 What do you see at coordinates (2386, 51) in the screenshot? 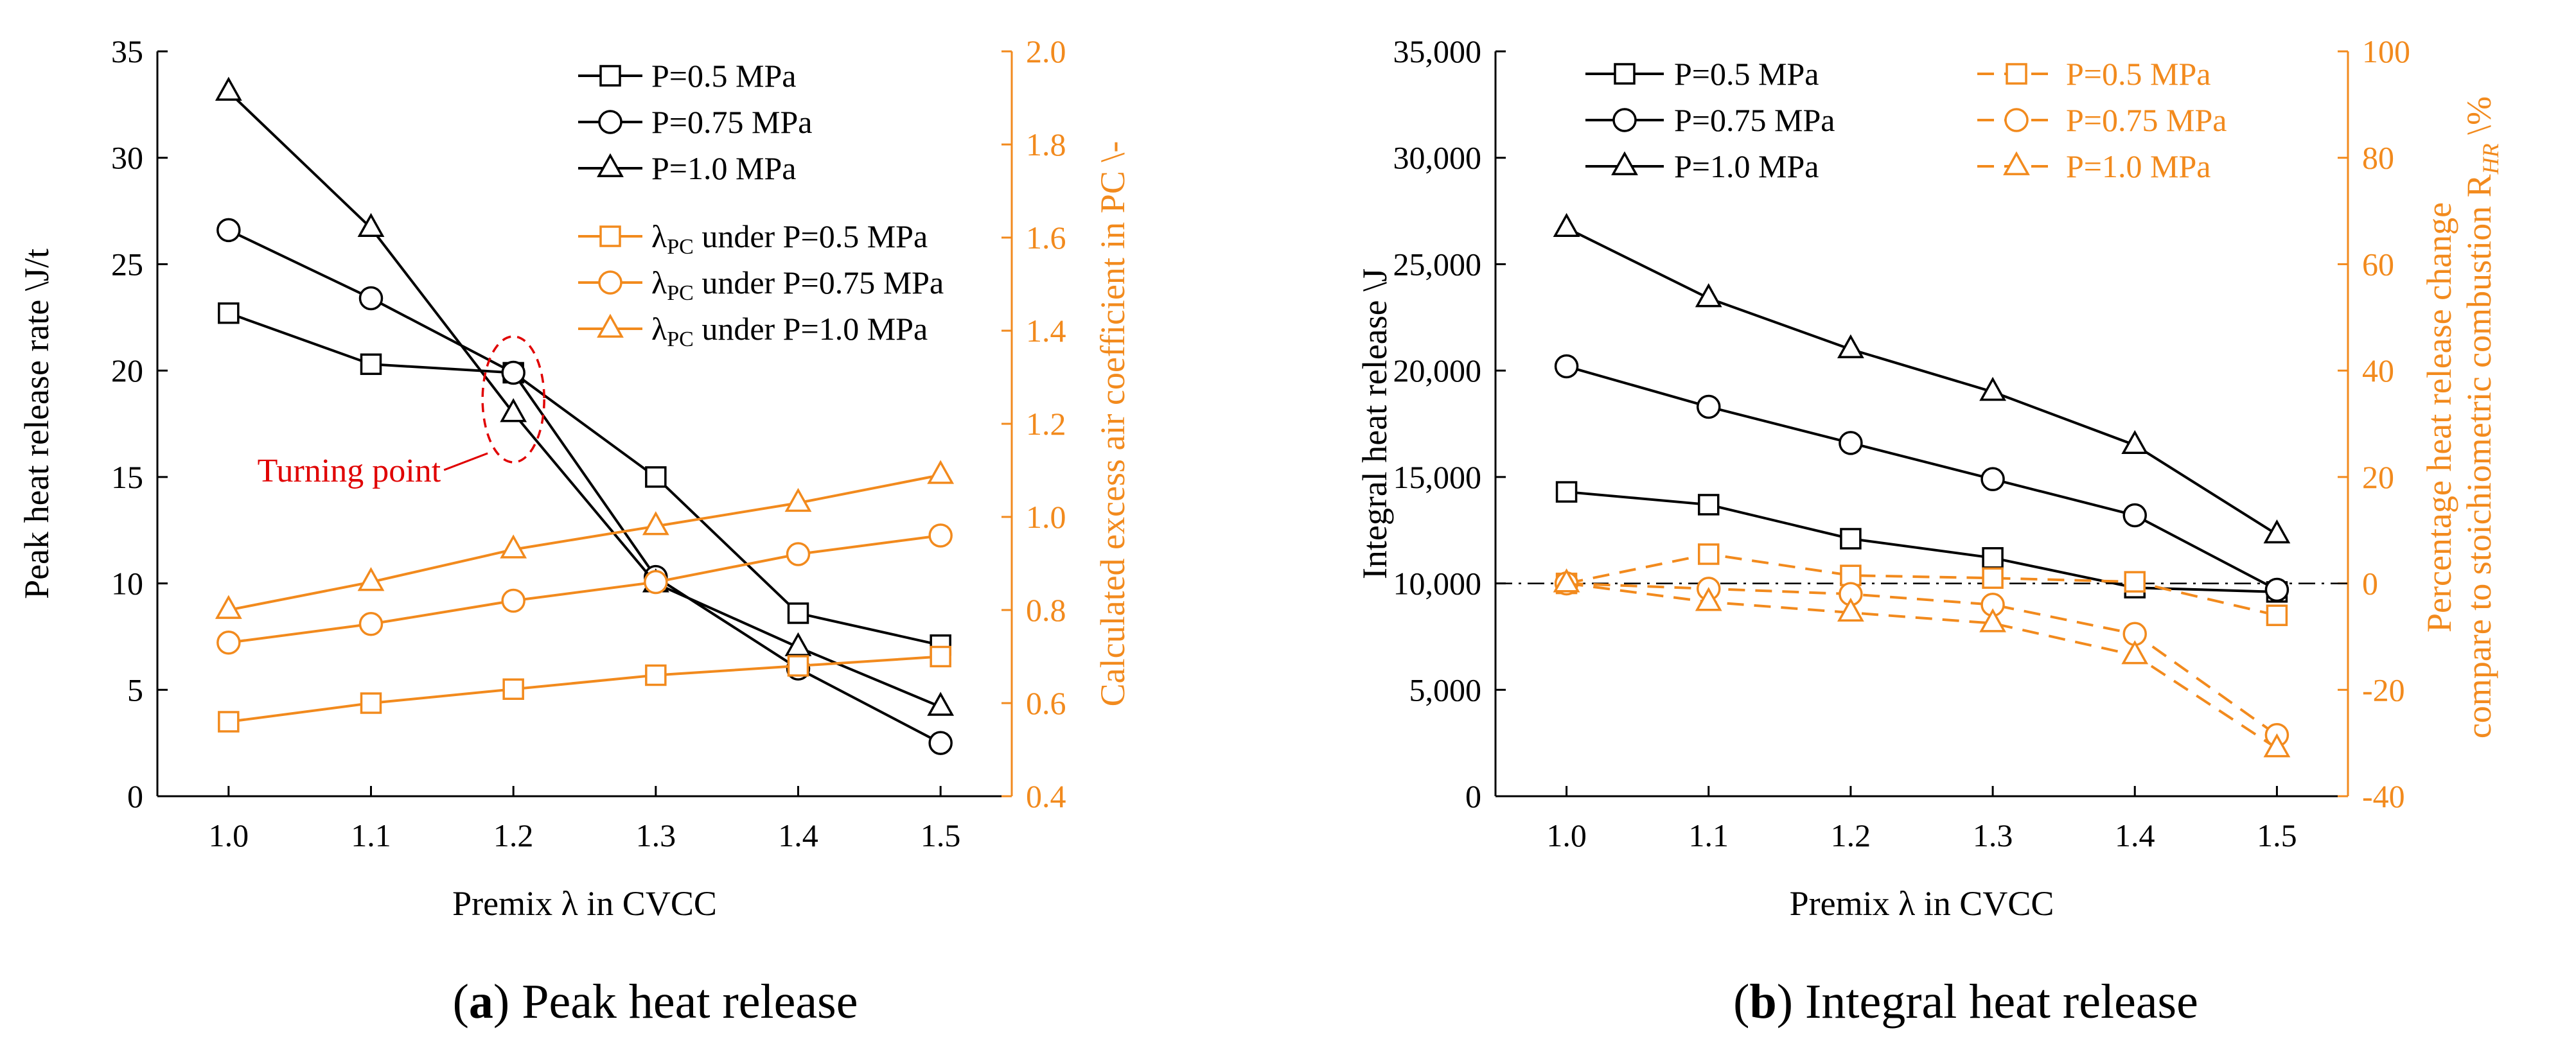
I see `y2-tick-label: 100` at bounding box center [2386, 51].